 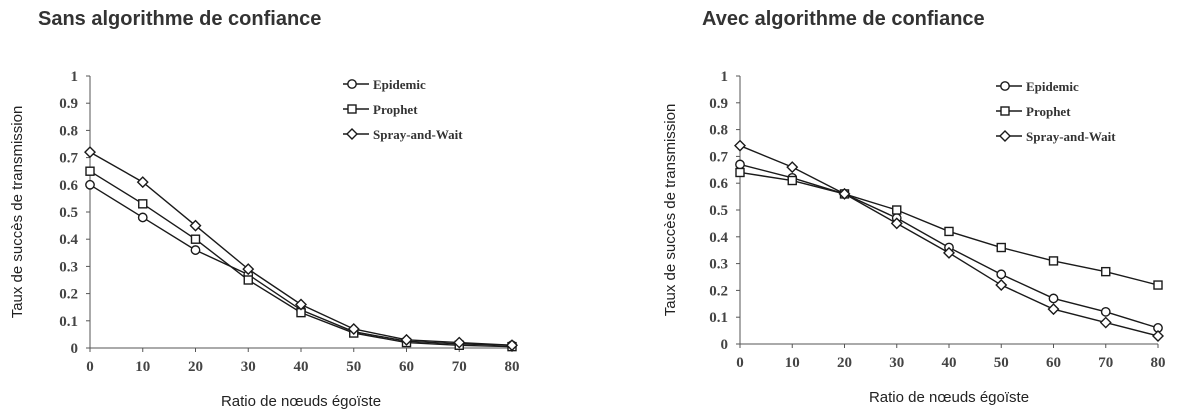 What do you see at coordinates (68, 295) in the screenshot?
I see `y-tick-label: 0.2` at bounding box center [68, 295].